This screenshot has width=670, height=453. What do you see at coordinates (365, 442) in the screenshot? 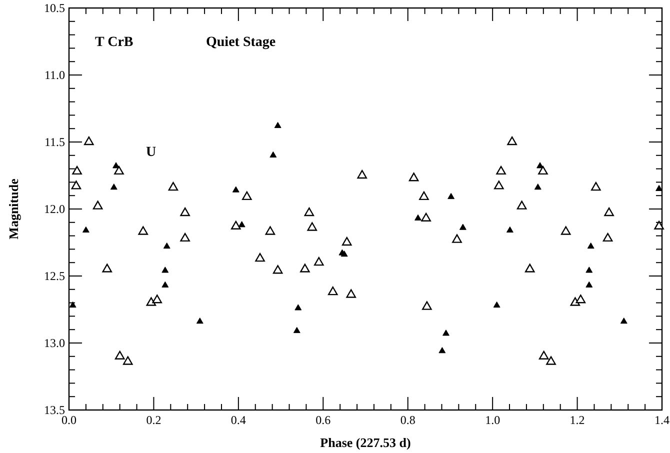
I see `x-axis-title: Phase (227.53 d)` at bounding box center [365, 442].